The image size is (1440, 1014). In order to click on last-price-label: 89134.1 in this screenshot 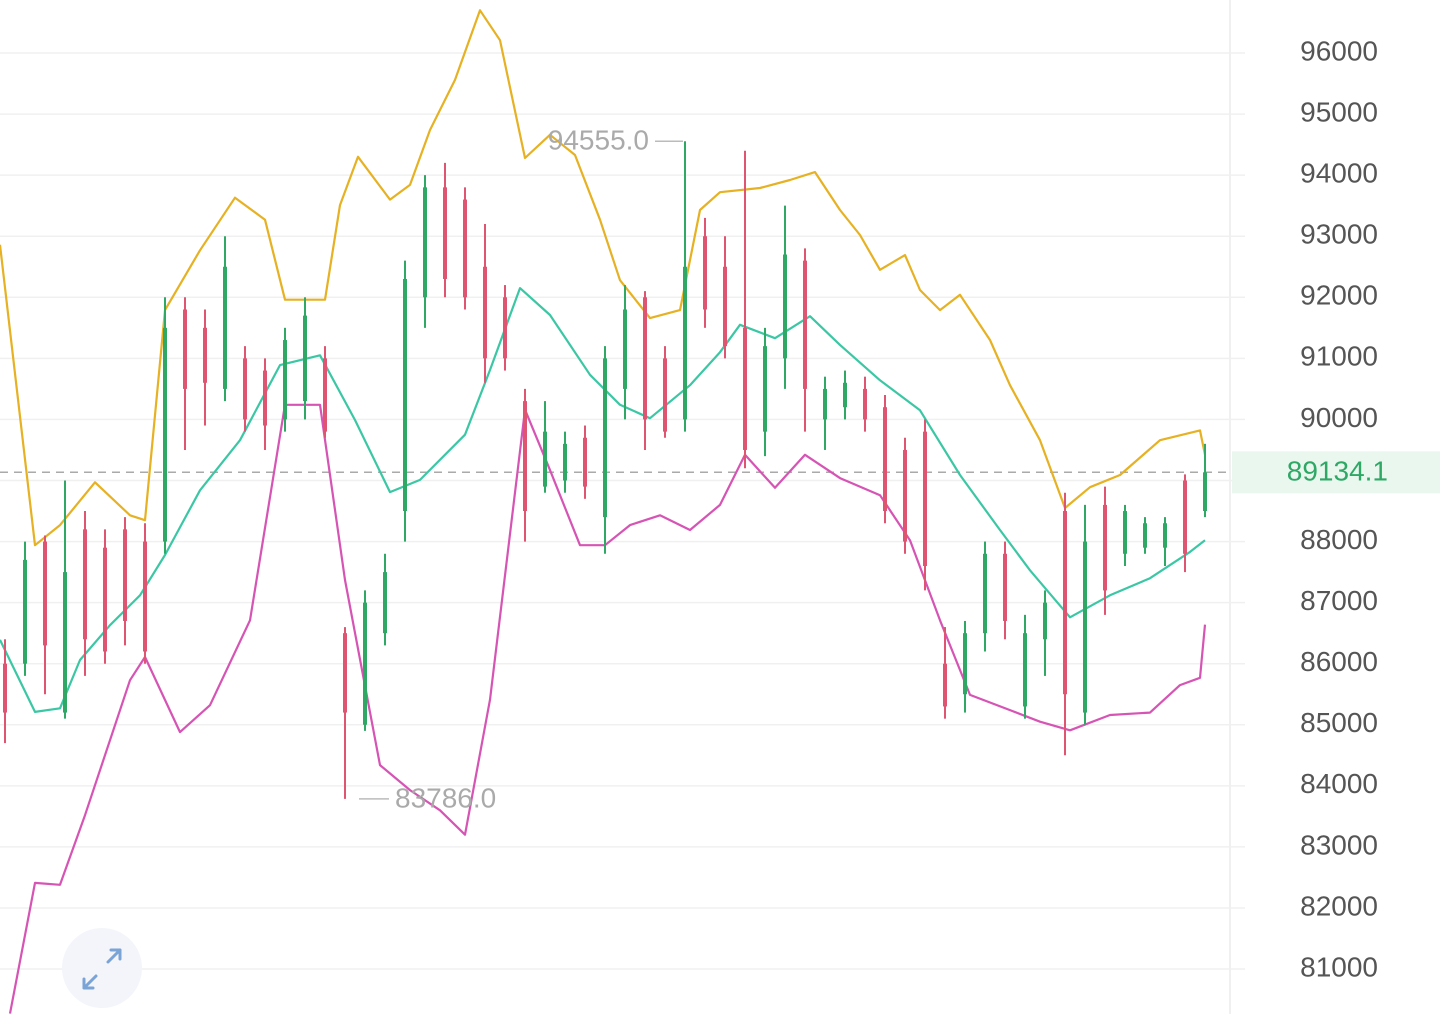, I will do `click(1337, 471)`.